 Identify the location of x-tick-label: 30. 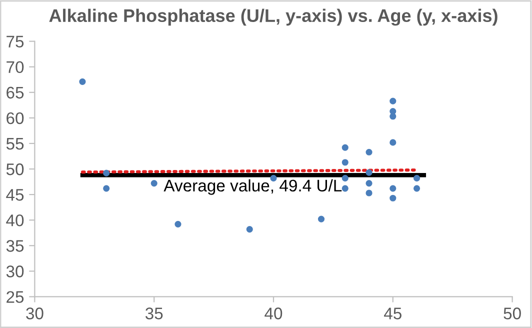
(35, 314).